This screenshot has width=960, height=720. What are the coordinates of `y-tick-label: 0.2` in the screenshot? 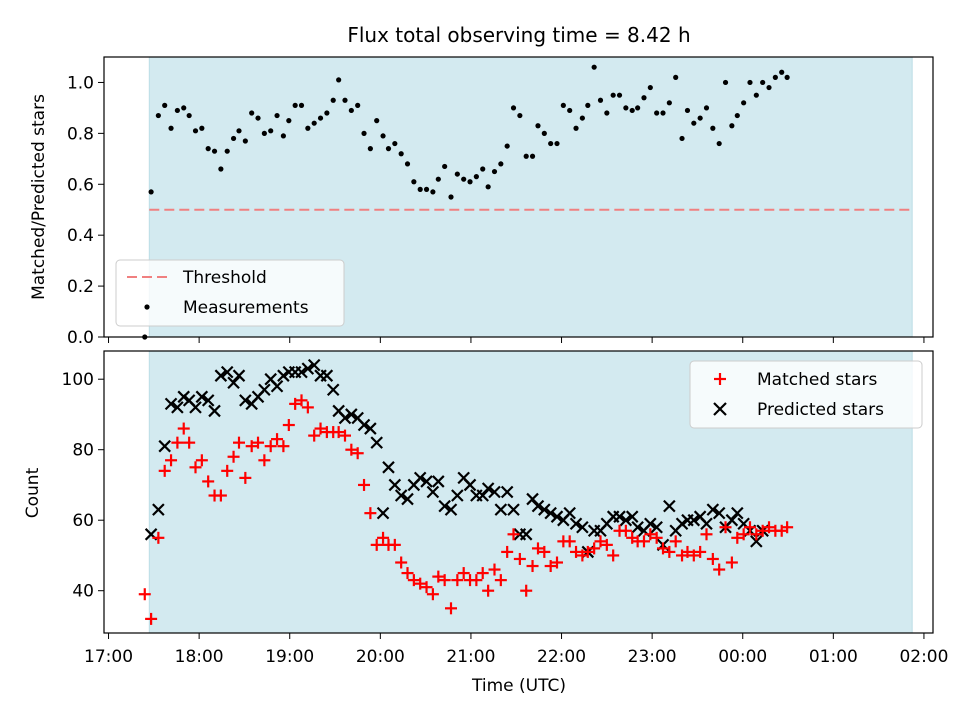 It's located at (80, 287).